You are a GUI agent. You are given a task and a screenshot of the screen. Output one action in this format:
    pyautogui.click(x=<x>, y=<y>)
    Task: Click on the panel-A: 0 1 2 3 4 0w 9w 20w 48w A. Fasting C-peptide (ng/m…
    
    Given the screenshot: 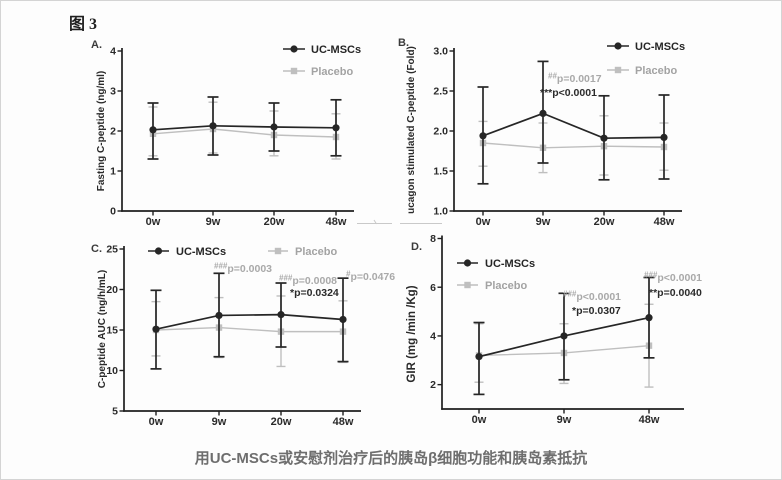 What is the action you would take?
    pyautogui.click(x=226, y=133)
    